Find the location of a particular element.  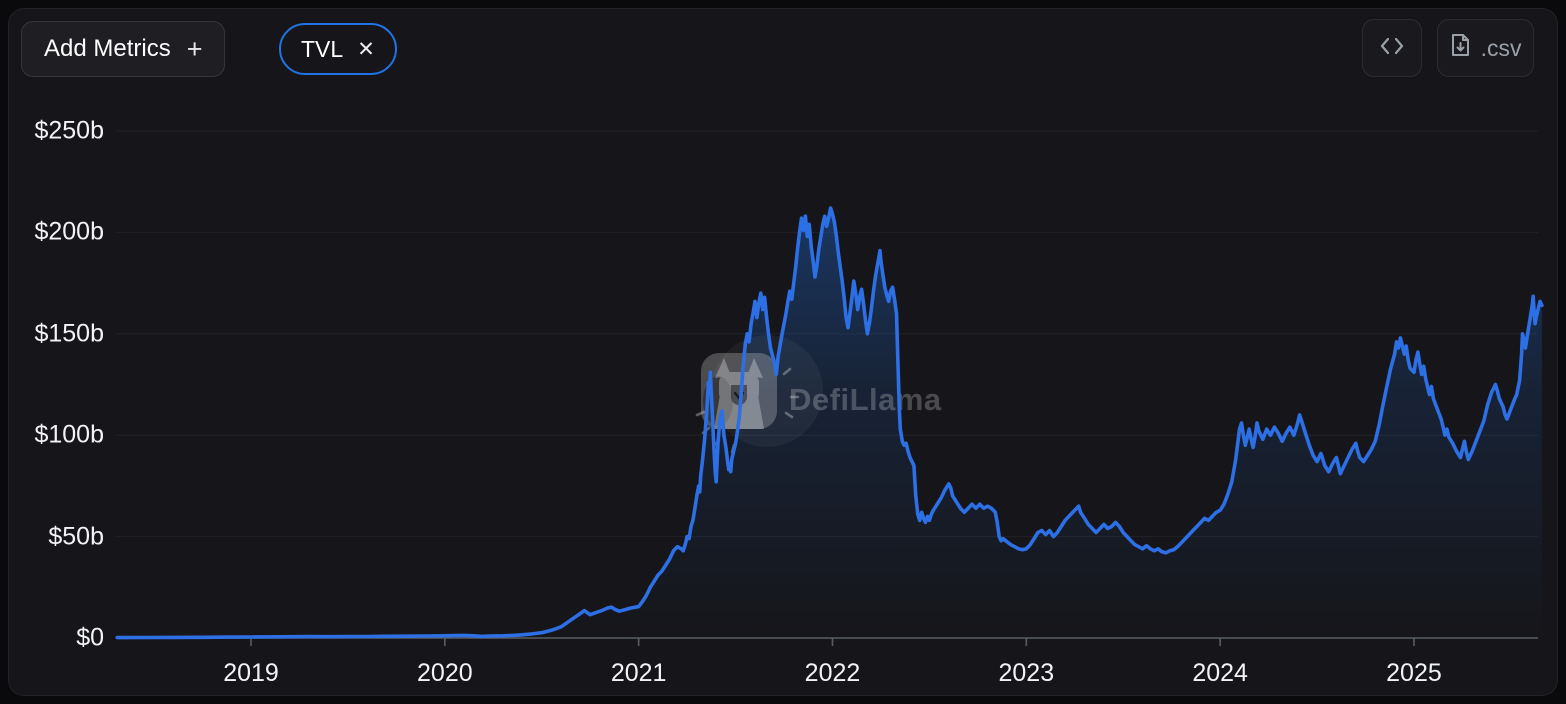

y-tick-label: $250b is located at coordinates (69, 130).